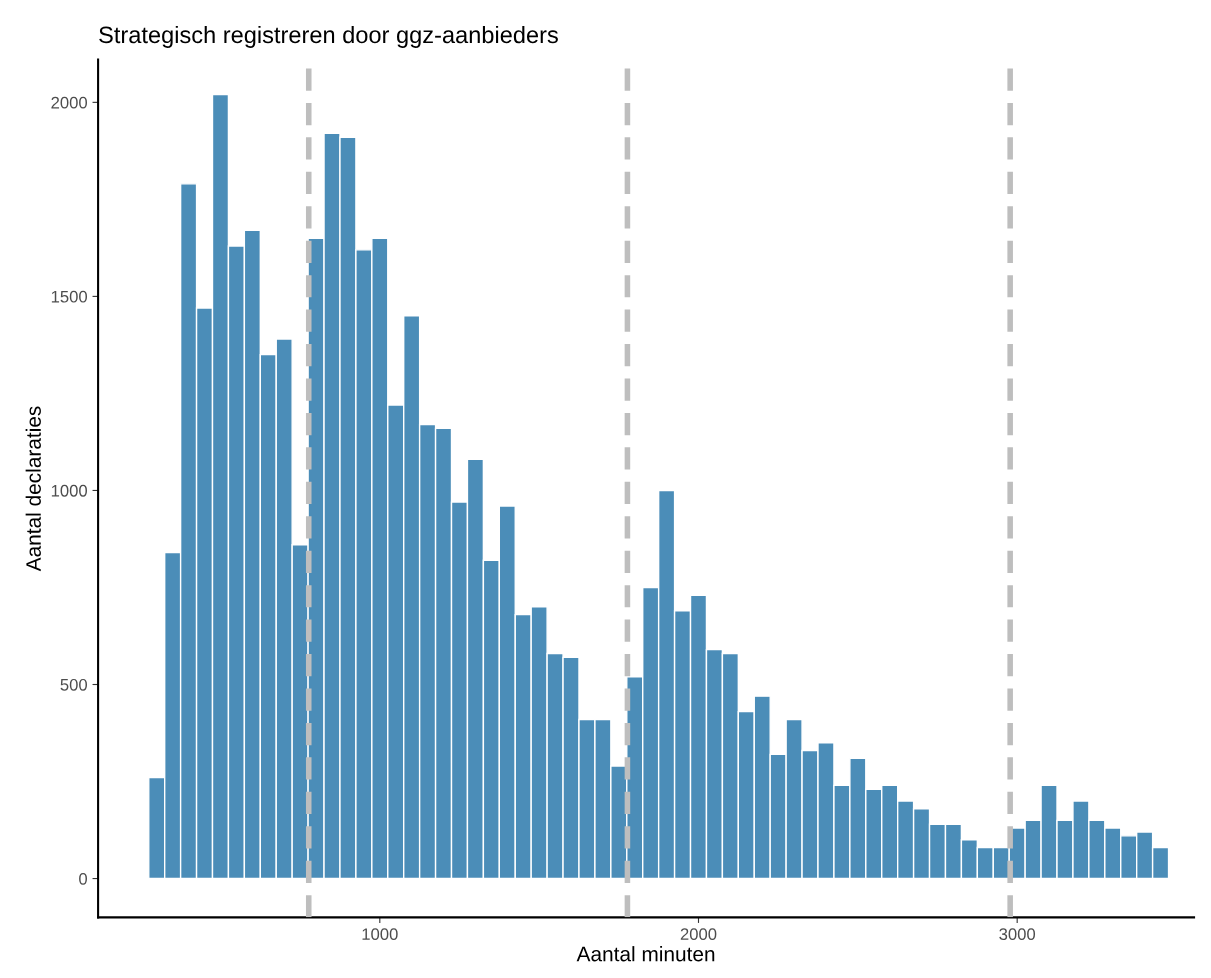  What do you see at coordinates (645, 954) in the screenshot?
I see `x-axis-title: Aantal minuten` at bounding box center [645, 954].